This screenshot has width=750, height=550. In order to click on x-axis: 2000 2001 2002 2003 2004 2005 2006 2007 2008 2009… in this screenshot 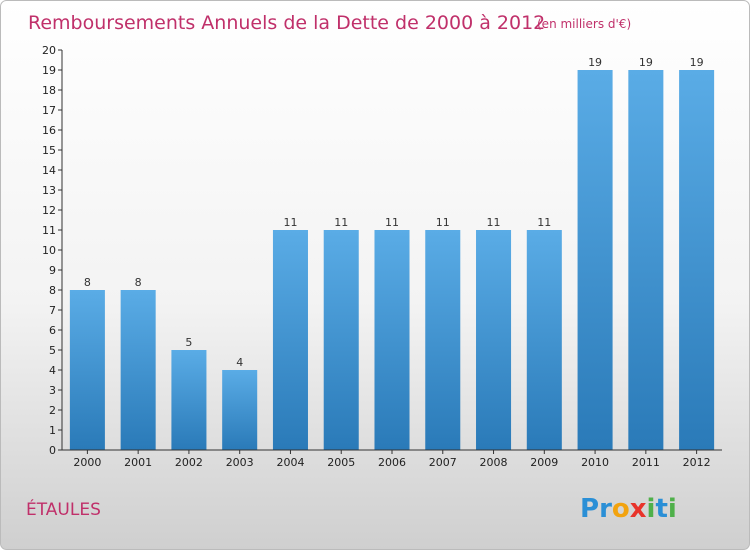, I will do `click(392, 459)`.